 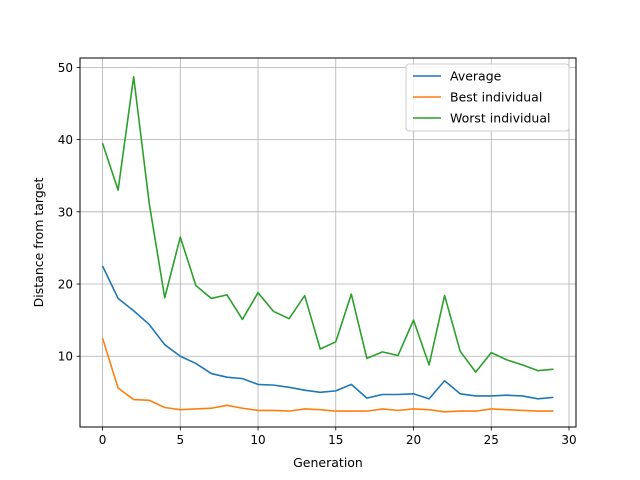 I want to click on x-axis-ticks: 0 5 10 15 20 25 30, so click(x=338, y=437).